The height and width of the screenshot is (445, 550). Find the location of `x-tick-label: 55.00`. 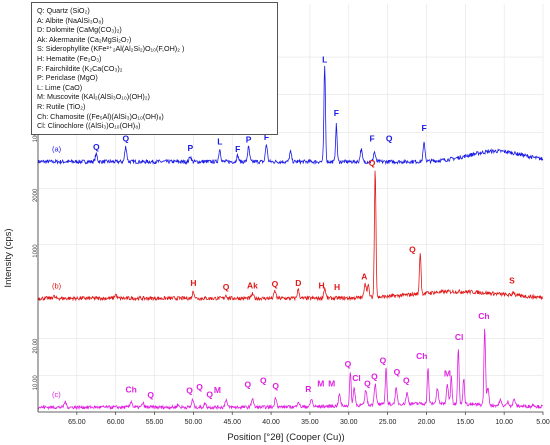

x-tick-label: 55.00 is located at coordinates (155, 422).